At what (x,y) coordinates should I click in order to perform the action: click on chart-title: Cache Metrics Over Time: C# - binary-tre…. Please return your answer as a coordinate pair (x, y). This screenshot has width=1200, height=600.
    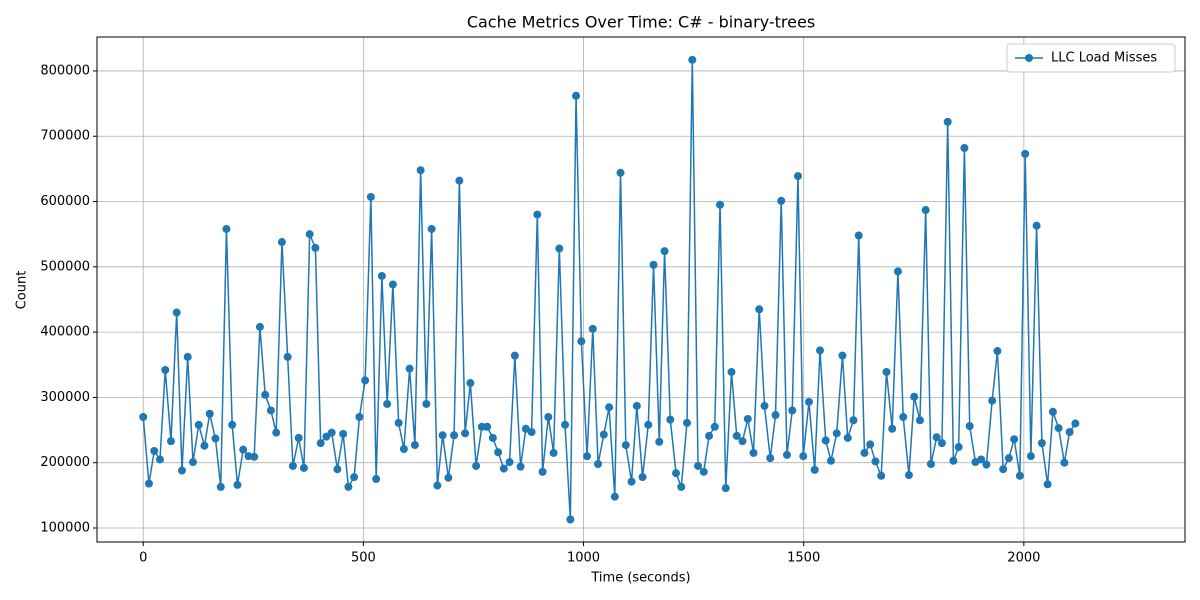
    Looking at the image, I should click on (641, 22).